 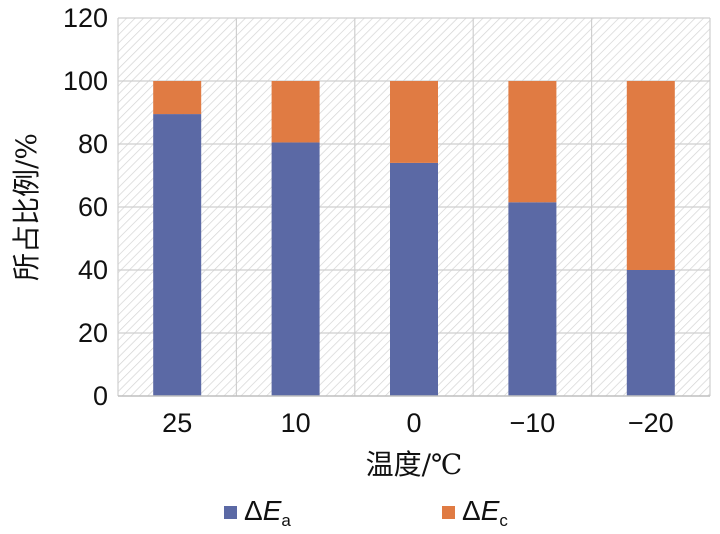 I want to click on x-axis-title: 温度/℃, so click(x=414, y=464).